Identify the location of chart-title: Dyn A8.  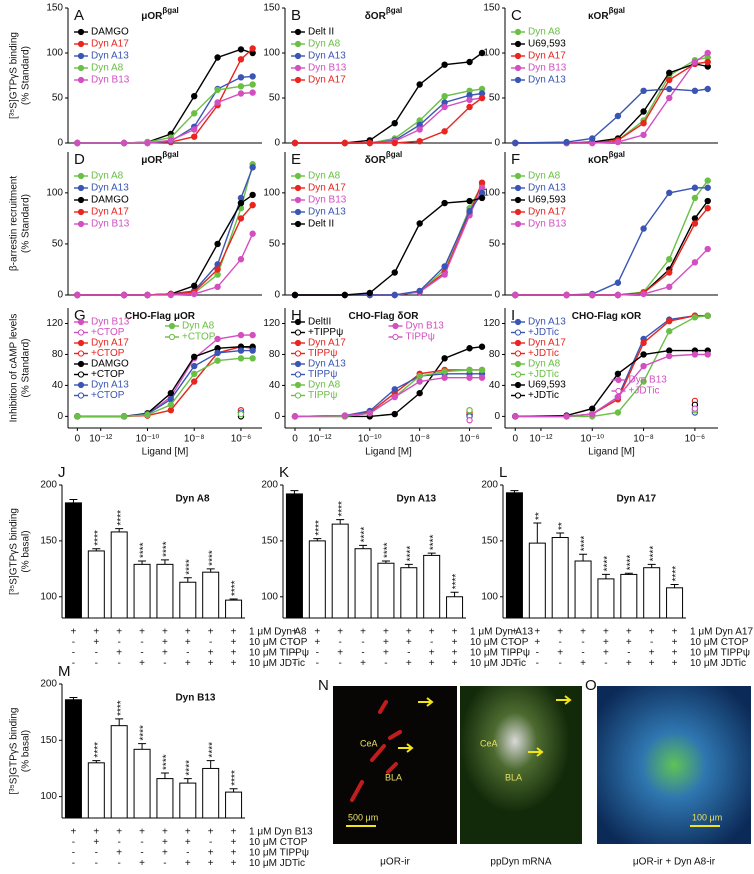
(192, 499).